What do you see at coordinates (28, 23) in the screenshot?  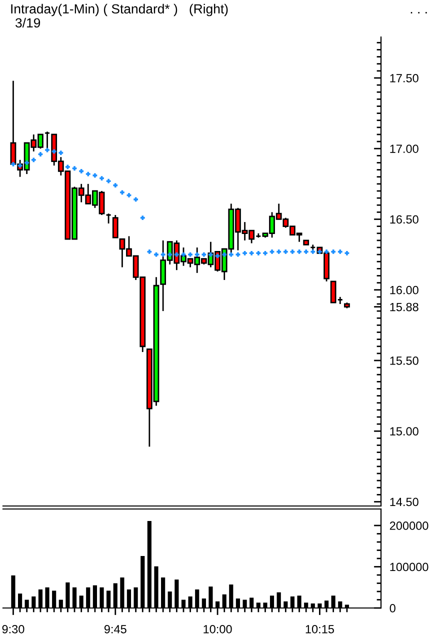 I see `chart-subtitle: 3/19` at bounding box center [28, 23].